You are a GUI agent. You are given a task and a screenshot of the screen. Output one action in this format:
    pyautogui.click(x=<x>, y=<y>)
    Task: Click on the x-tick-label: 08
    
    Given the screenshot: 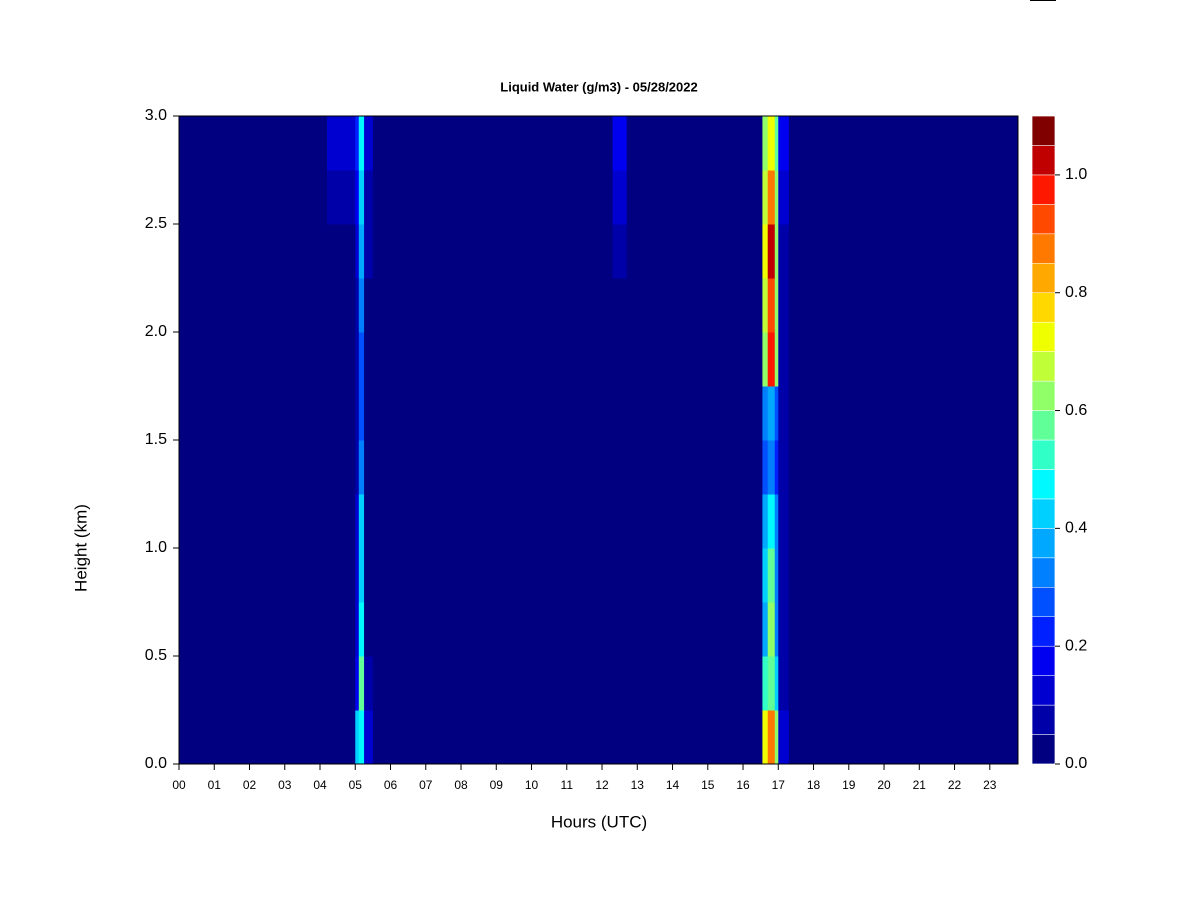 What is the action you would take?
    pyautogui.click(x=461, y=785)
    